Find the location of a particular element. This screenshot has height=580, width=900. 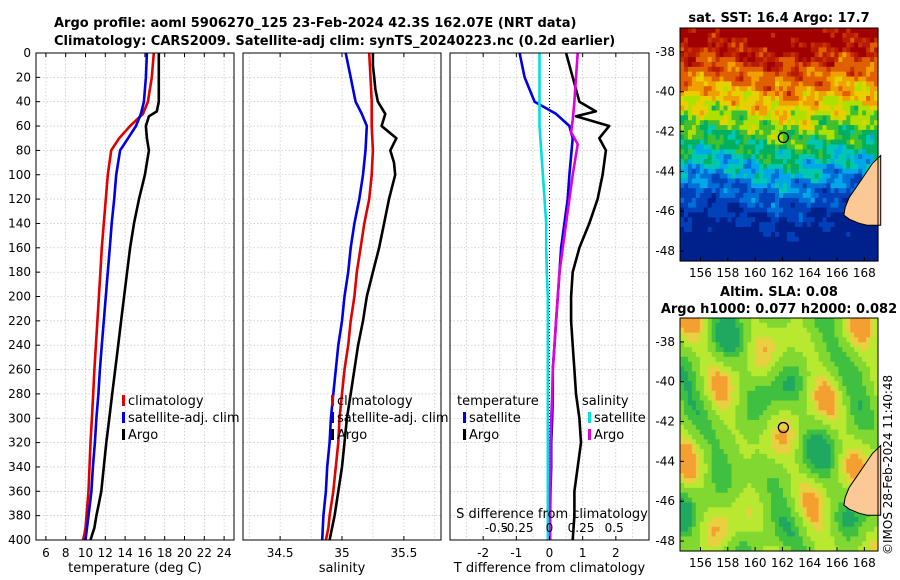

y-tick-label: 0 is located at coordinates (27, 53).